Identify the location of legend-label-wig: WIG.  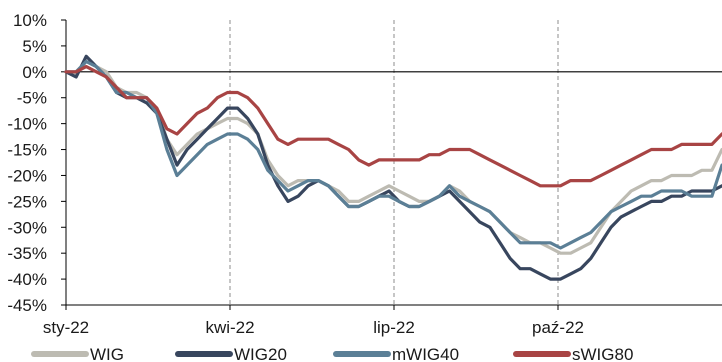
(107, 353).